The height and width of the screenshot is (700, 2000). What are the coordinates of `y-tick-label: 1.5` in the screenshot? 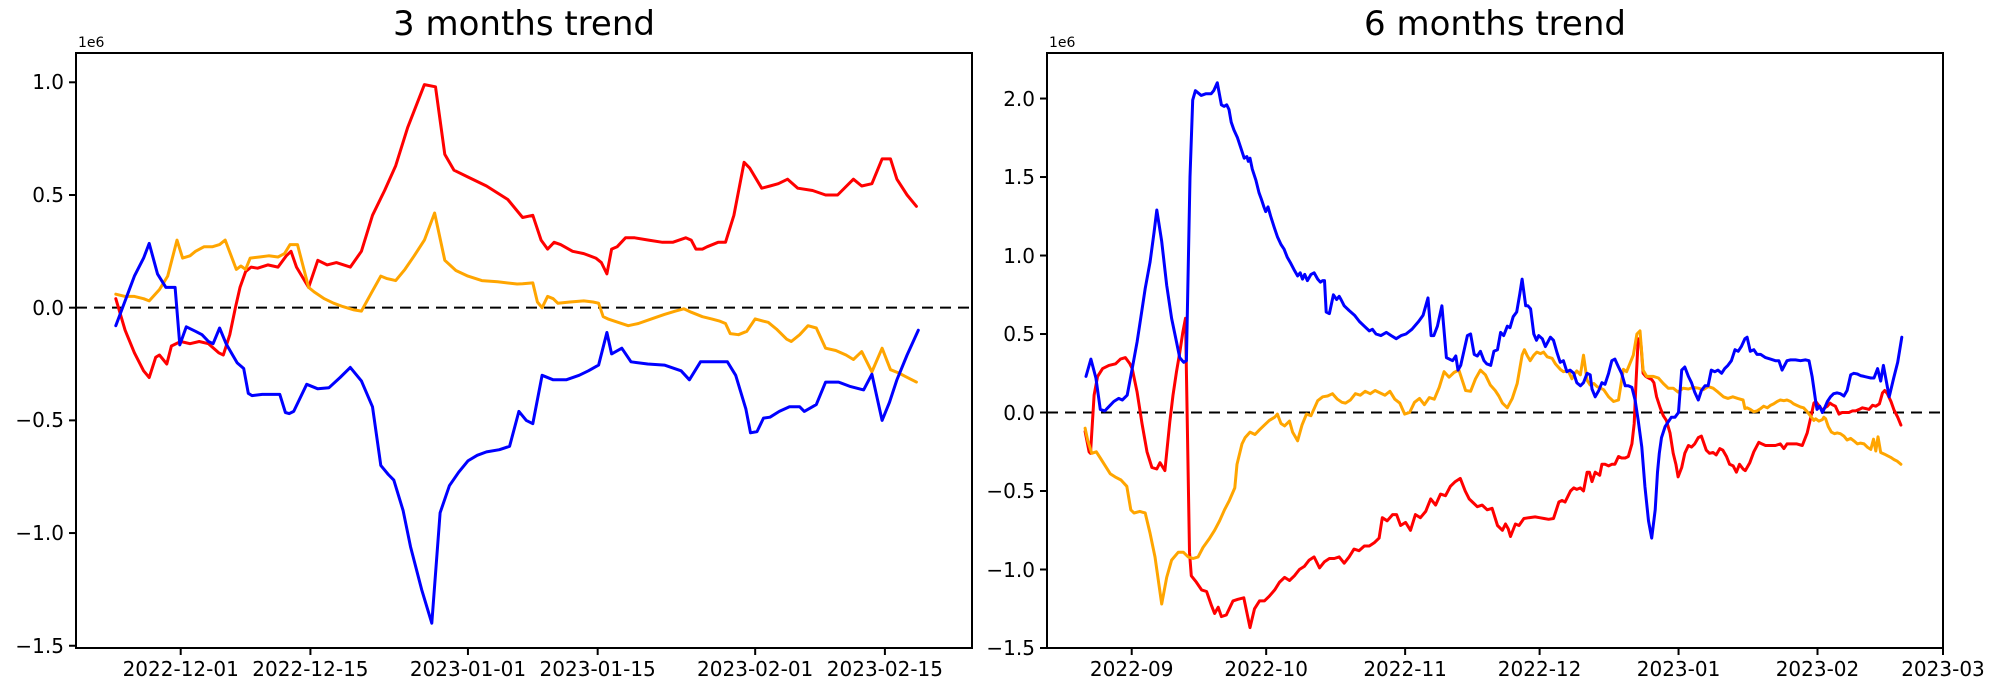 It's located at (1019, 177).